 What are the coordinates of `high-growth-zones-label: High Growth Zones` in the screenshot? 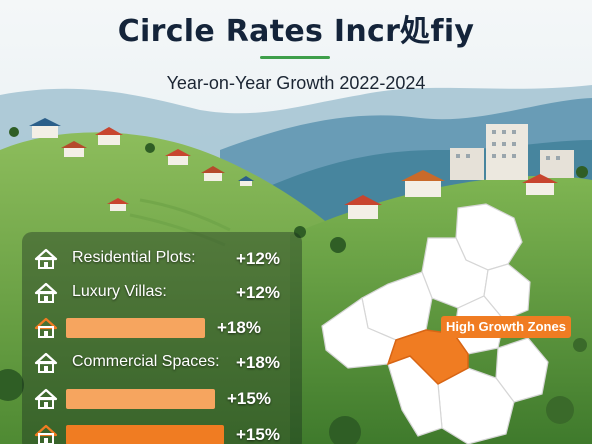 It's located at (506, 327).